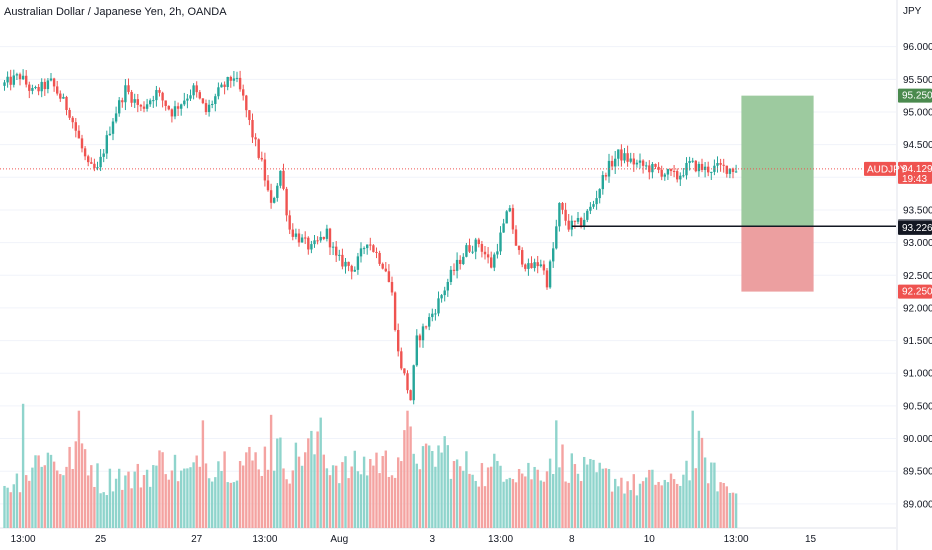 The height and width of the screenshot is (550, 932). I want to click on y-tick-label: 93.500, so click(917, 210).